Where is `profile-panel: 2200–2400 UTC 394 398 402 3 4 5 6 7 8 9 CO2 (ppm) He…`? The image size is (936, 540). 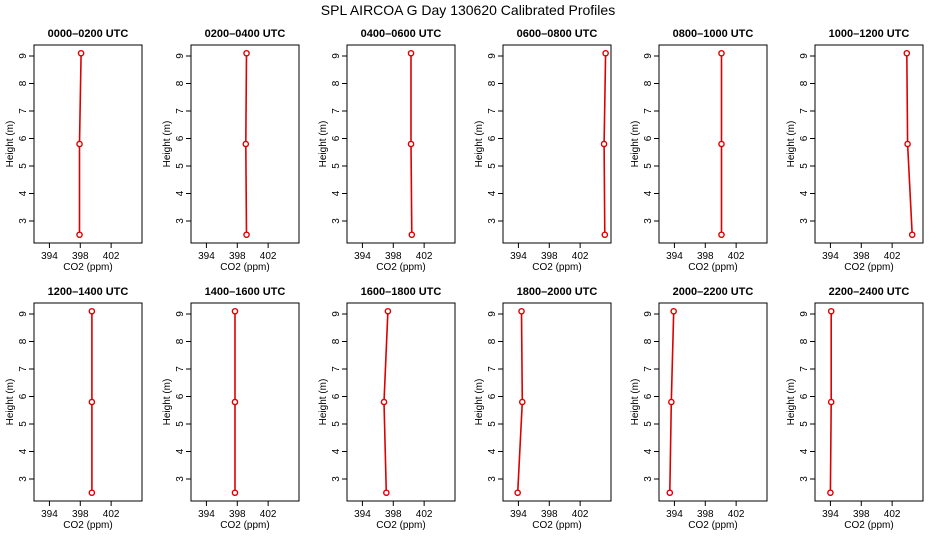 profile-panel: 2200–2400 UTC 394 398 402 3 4 5 6 7 8 9 CO2 (ppm) He… is located at coordinates (855, 408).